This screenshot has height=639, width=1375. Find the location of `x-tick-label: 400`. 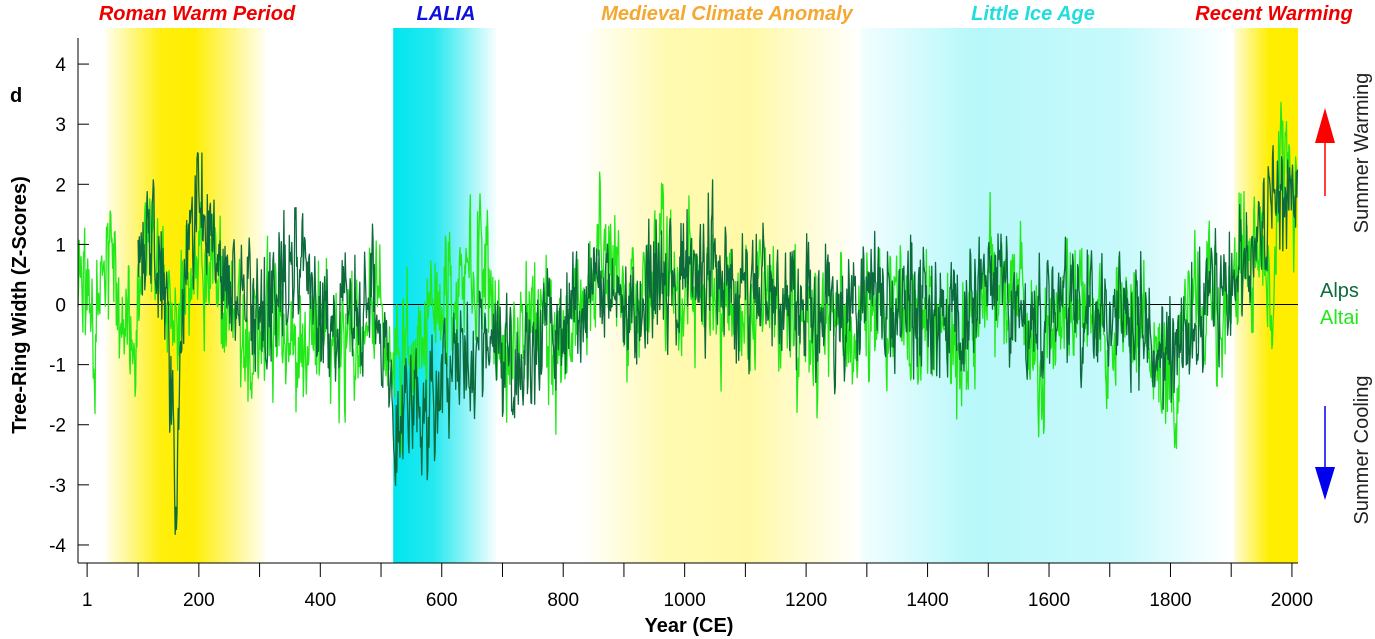

x-tick-label: 400 is located at coordinates (320, 600).